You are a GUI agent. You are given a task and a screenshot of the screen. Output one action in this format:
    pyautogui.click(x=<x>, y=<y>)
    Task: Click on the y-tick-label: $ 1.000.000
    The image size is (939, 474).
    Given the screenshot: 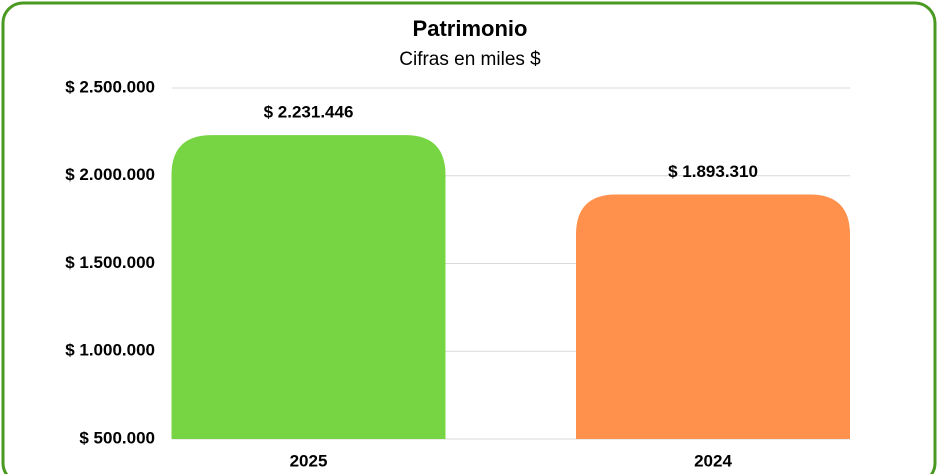 What is the action you would take?
    pyautogui.click(x=110, y=350)
    